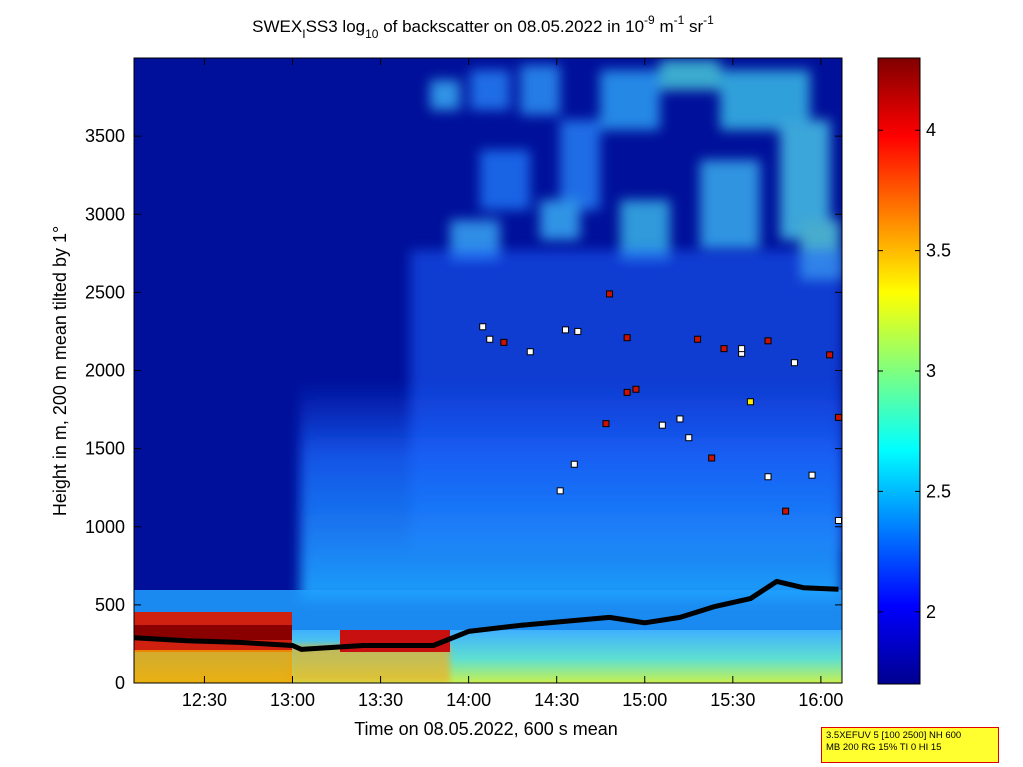 This screenshot has height=767, width=1023. What do you see at coordinates (486, 615) in the screenshot?
I see `boundary-layer-line` at bounding box center [486, 615].